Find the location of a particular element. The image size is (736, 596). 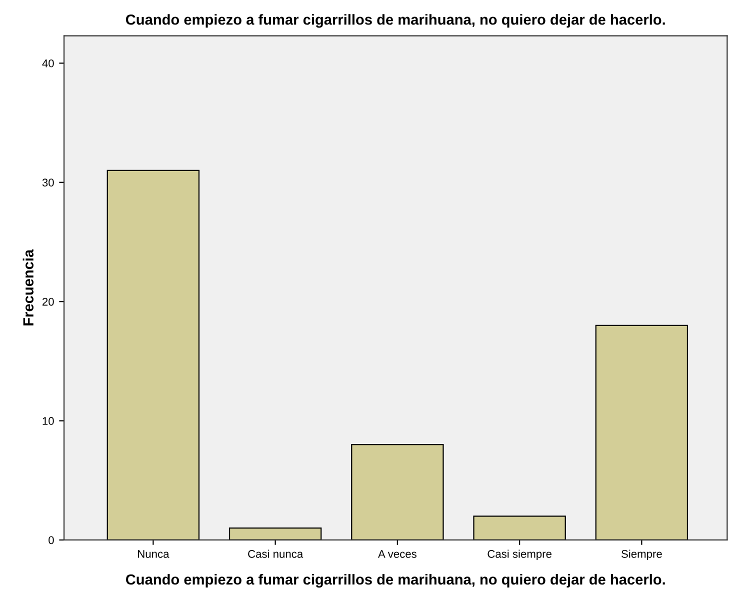

x-tick-label: Casi nunca is located at coordinates (276, 554).